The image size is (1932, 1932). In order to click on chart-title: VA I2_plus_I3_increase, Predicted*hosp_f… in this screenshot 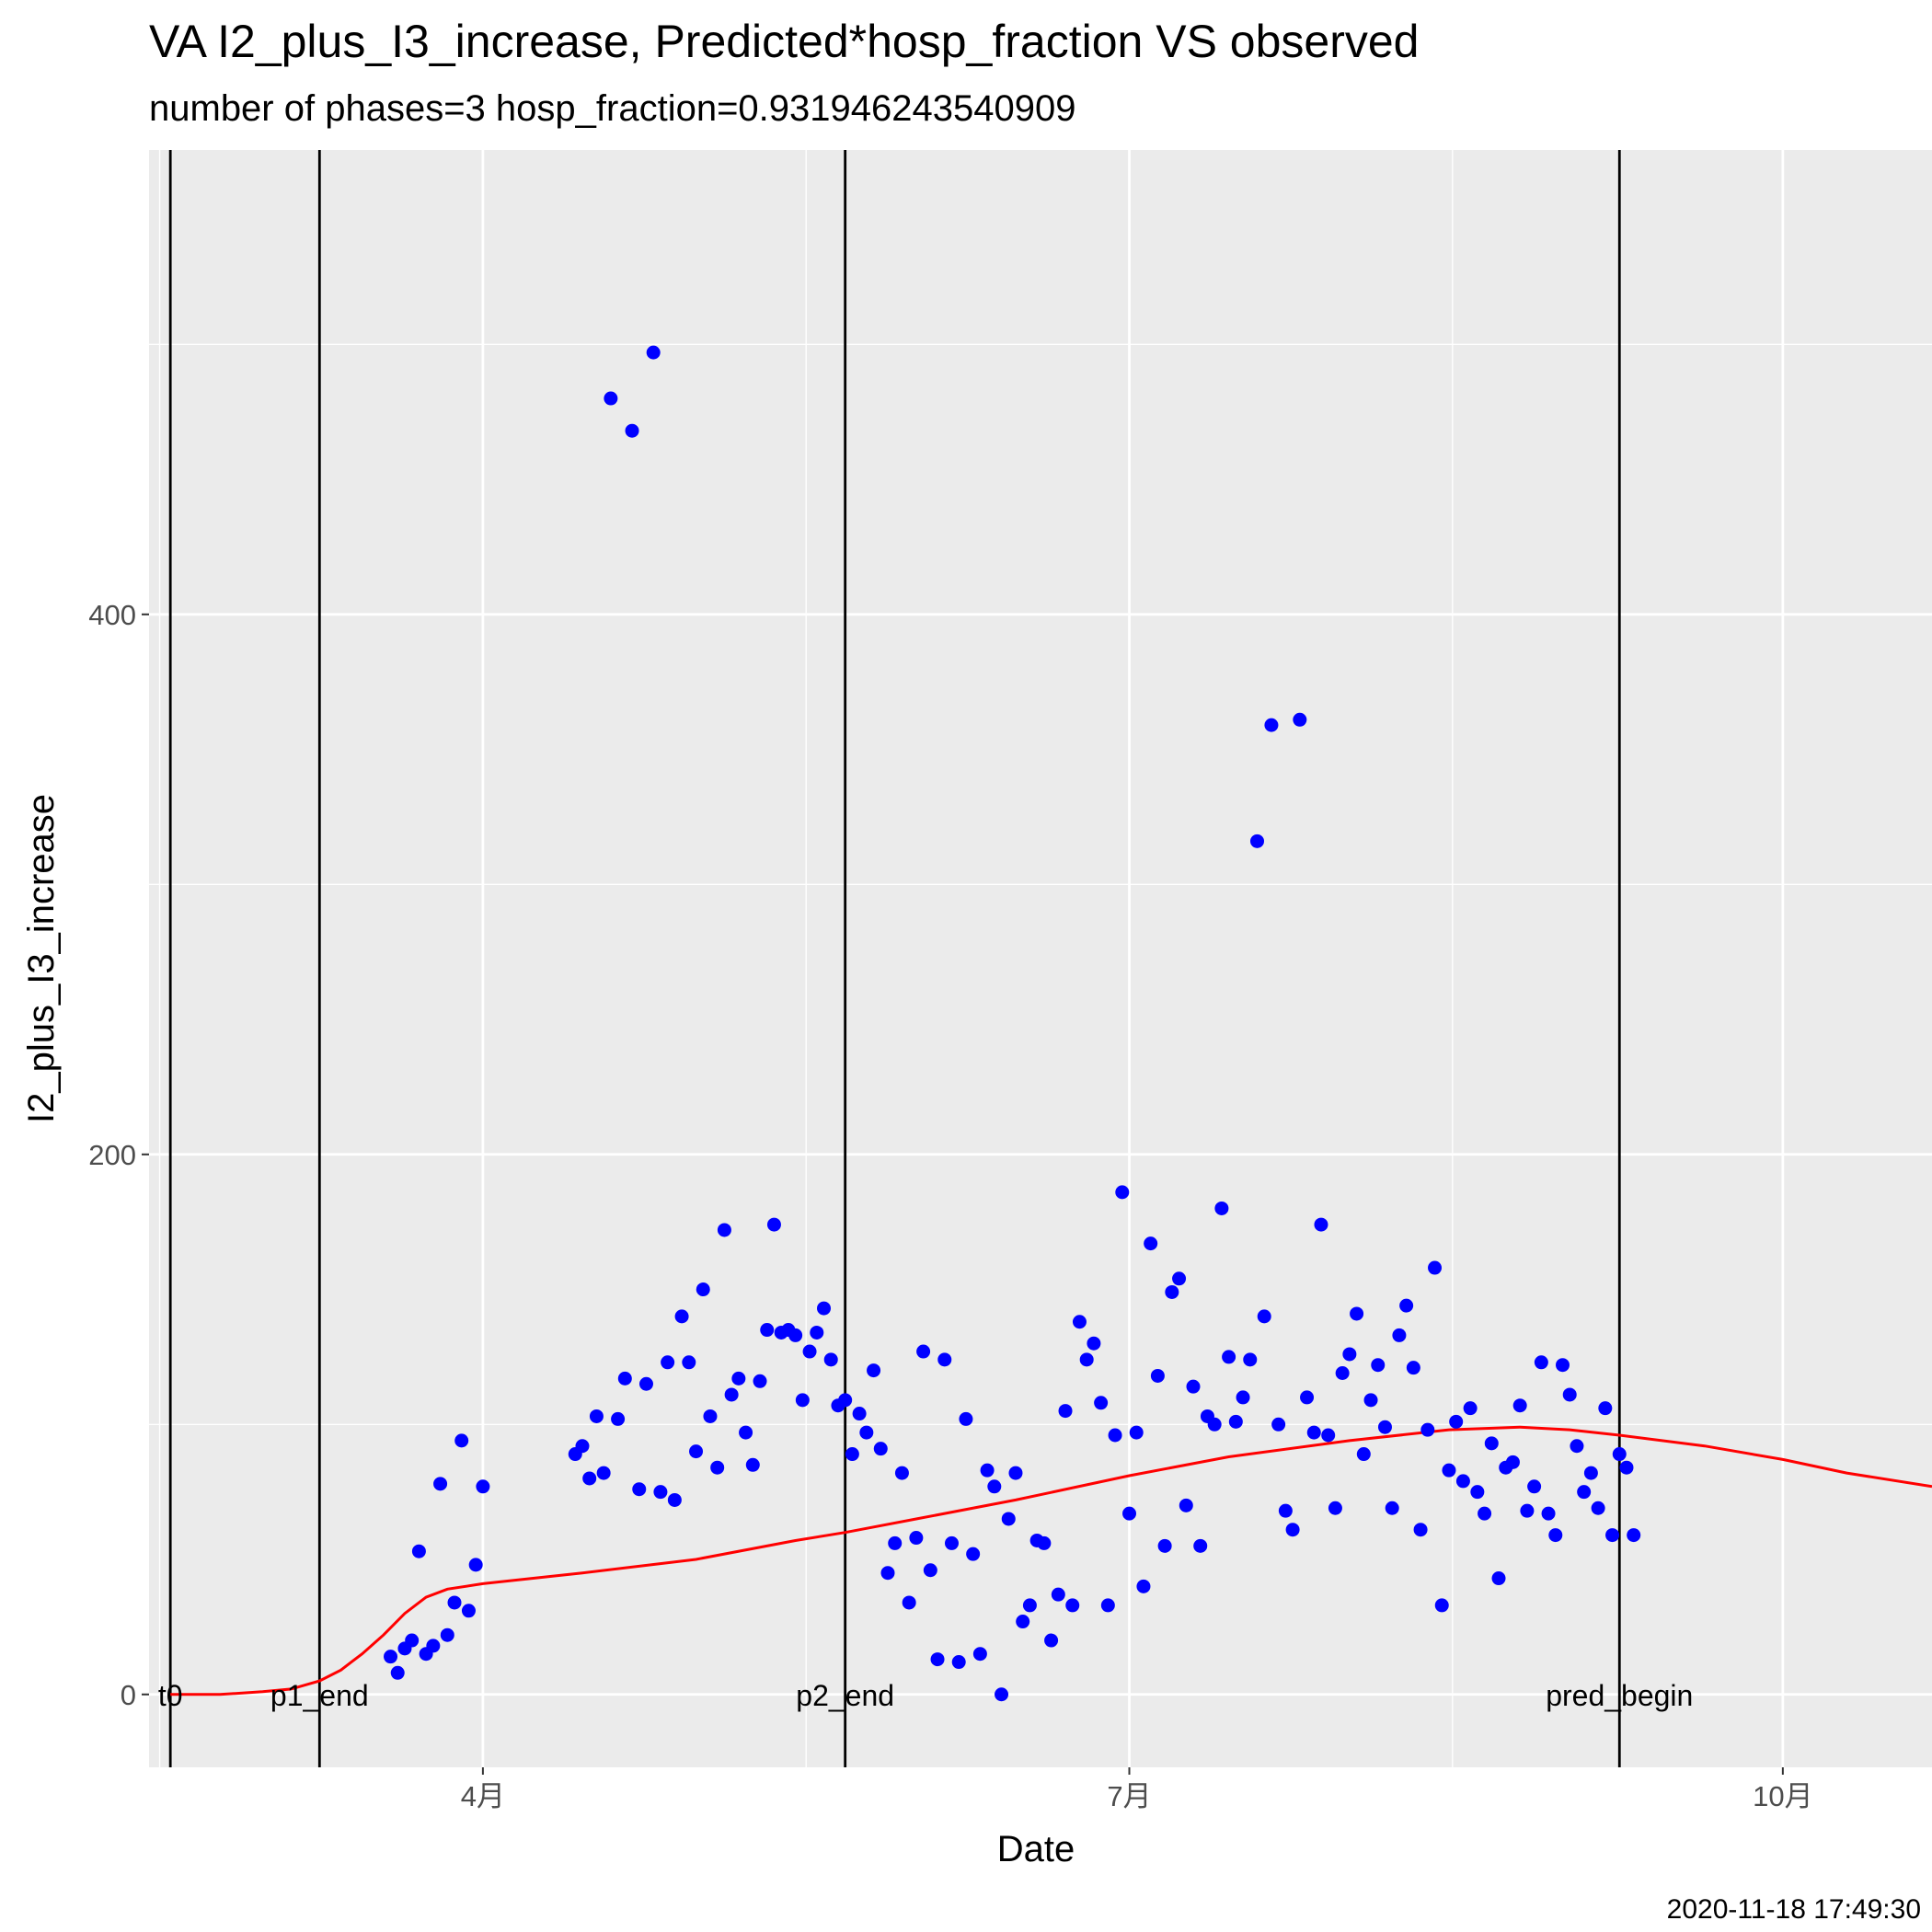, I will do `click(784, 41)`.